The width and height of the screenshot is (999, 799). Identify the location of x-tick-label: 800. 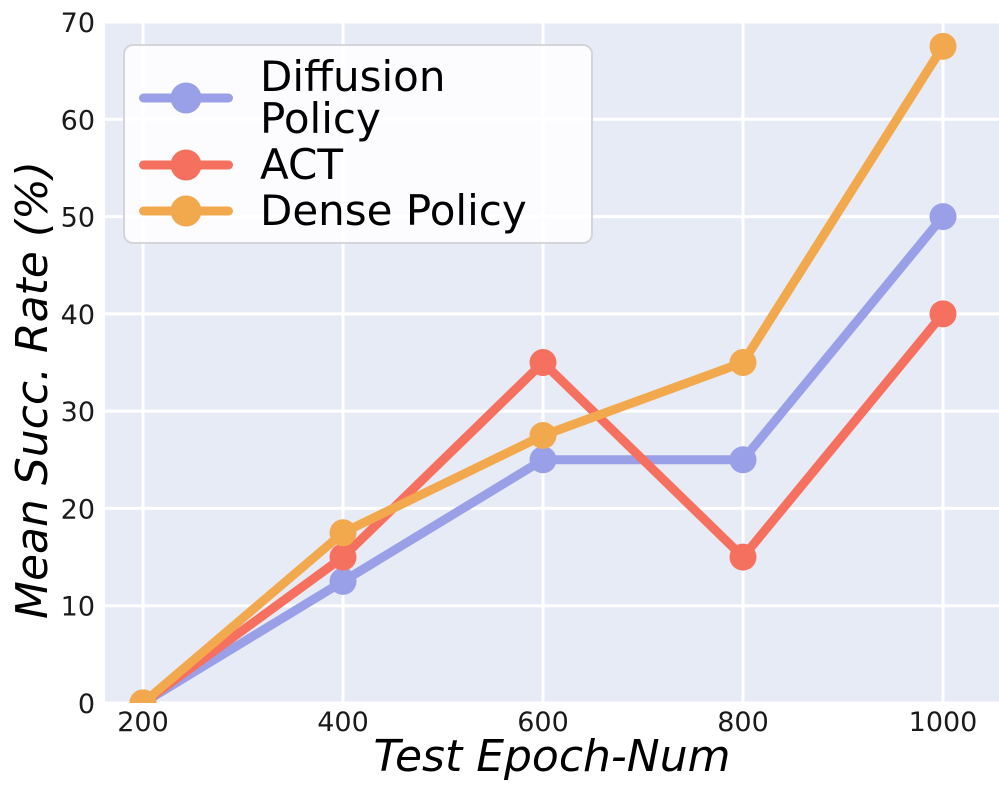
(743, 722).